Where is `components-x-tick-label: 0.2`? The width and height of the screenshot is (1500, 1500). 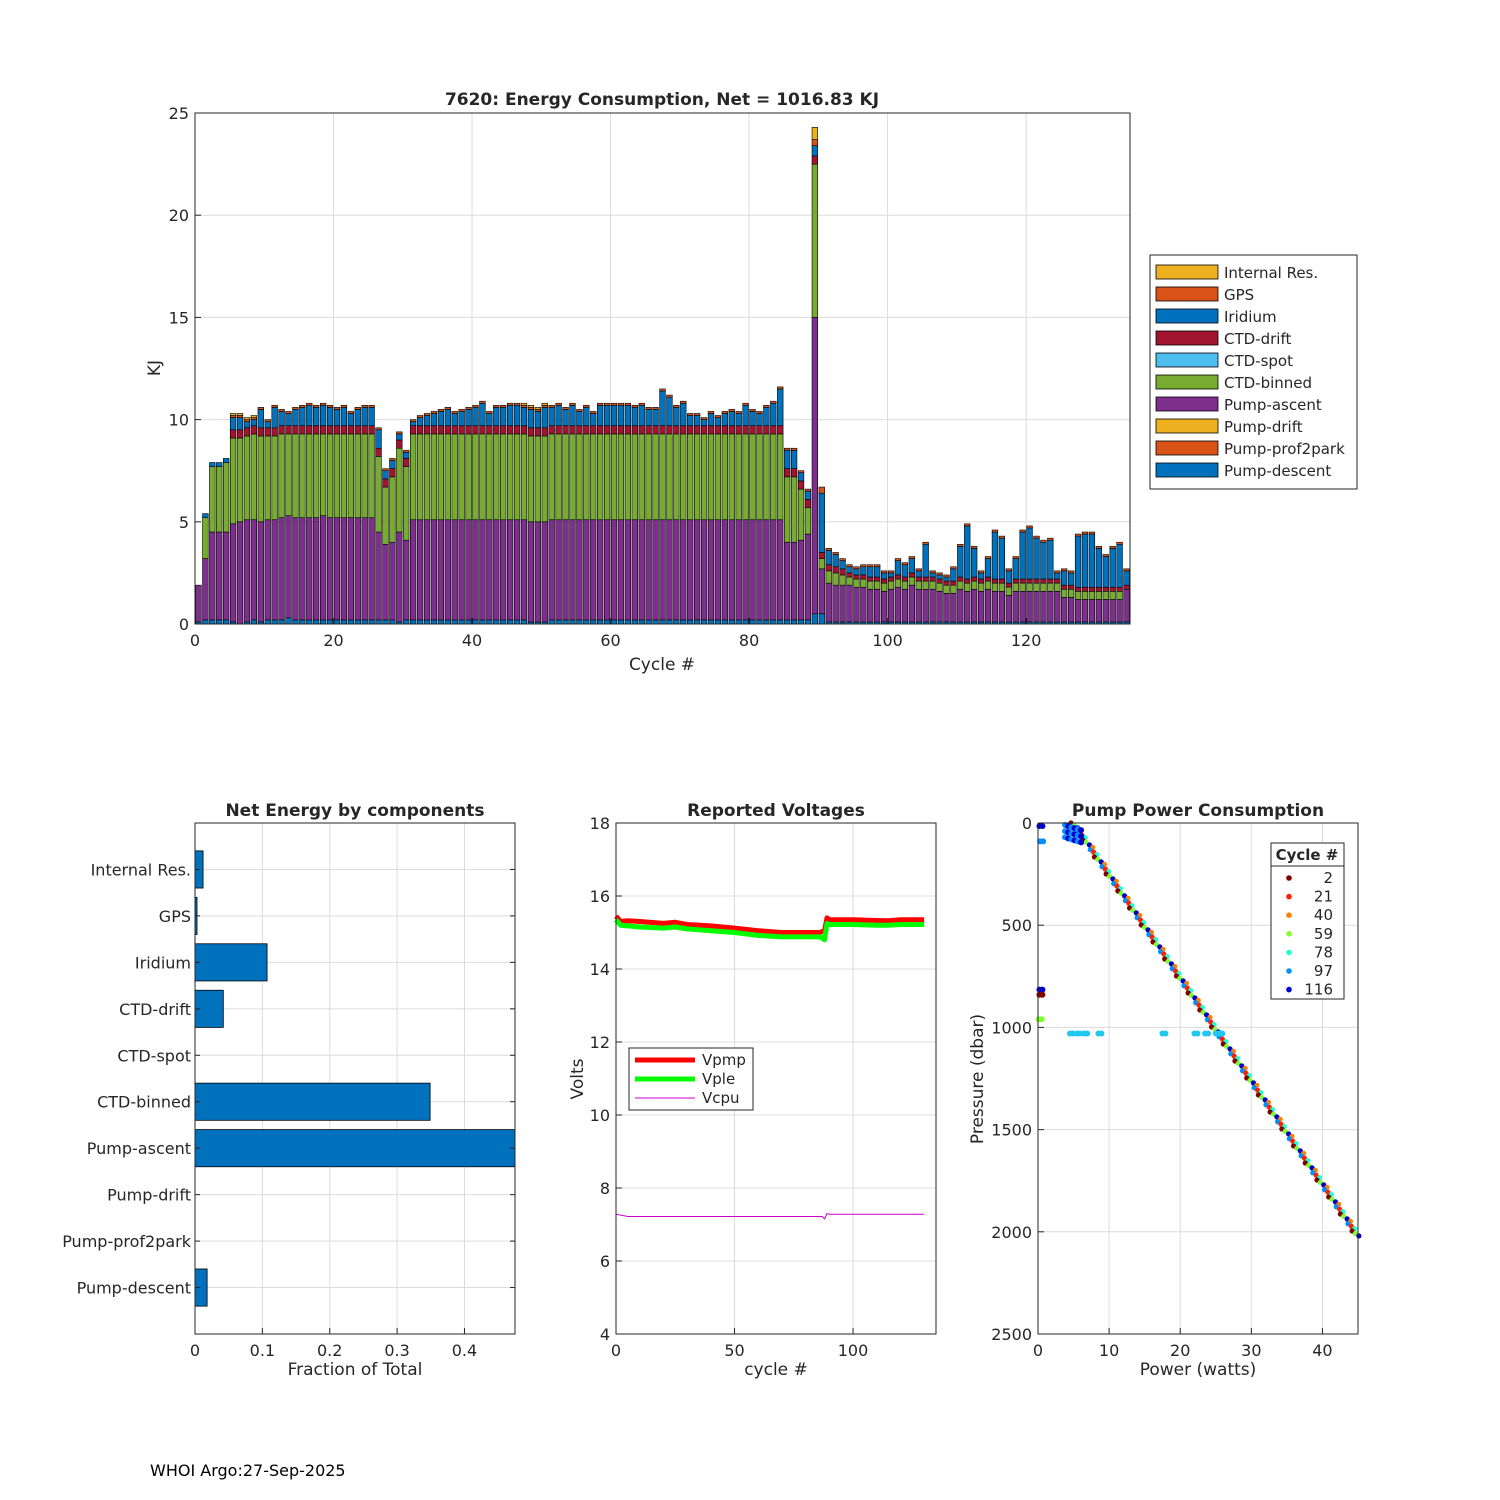 components-x-tick-label: 0.2 is located at coordinates (329, 1350).